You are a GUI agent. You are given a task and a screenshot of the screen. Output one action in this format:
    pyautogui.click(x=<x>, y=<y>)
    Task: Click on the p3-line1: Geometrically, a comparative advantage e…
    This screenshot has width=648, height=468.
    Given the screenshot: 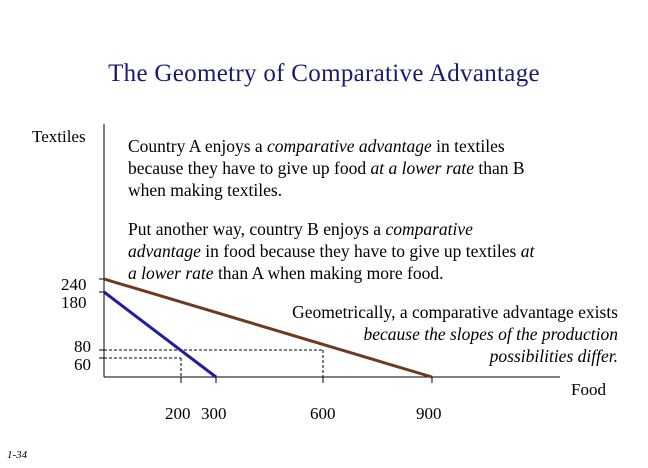 What is the action you would take?
    pyautogui.click(x=455, y=312)
    